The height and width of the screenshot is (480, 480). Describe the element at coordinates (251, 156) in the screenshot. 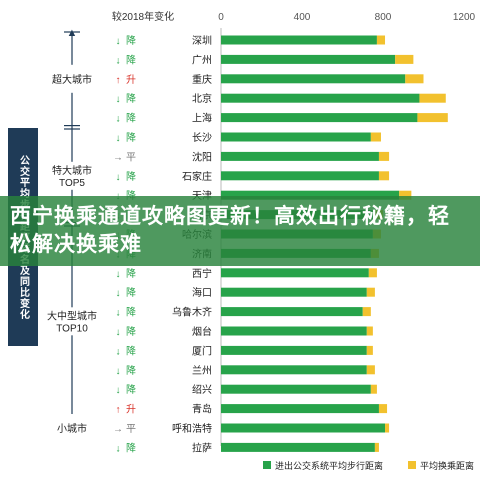

I see `chart-row: 沈阳 → 平` at that location.